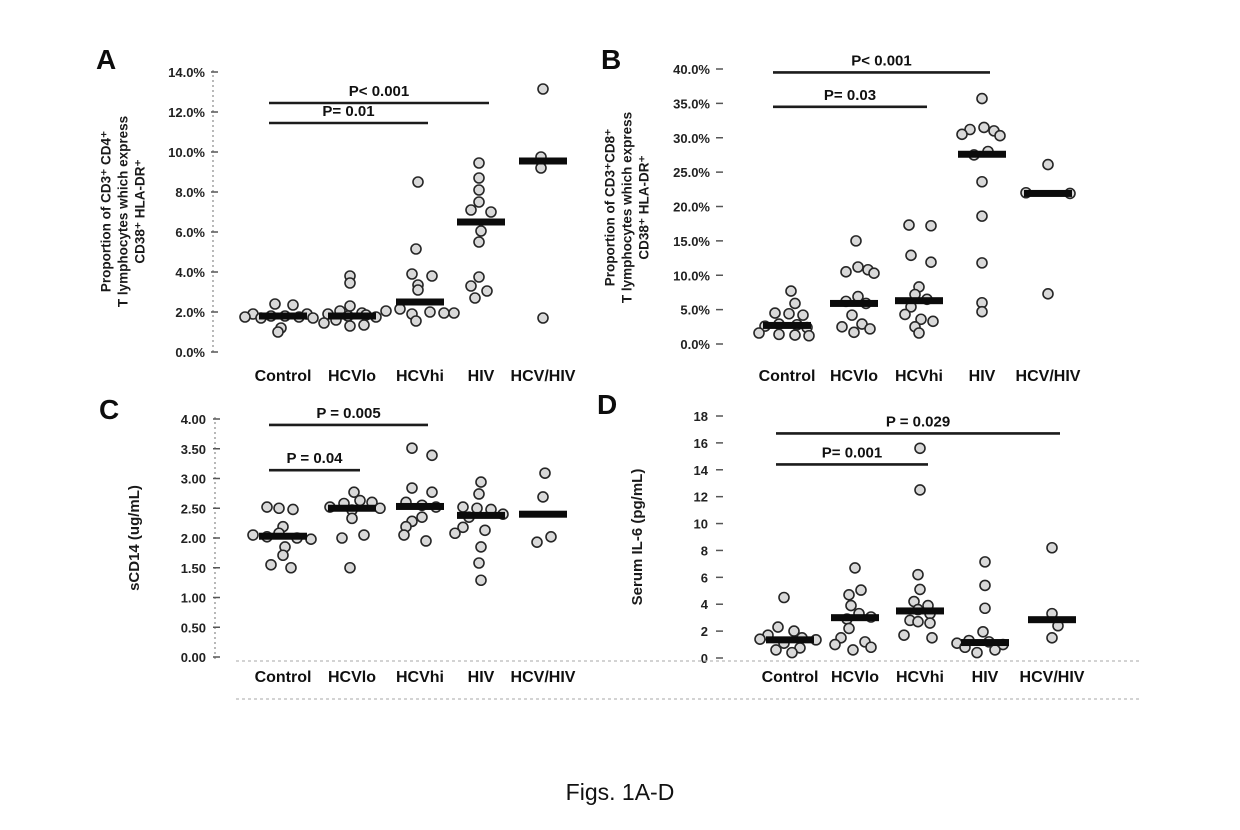  Describe the element at coordinates (691, 207) in the screenshot. I see `y-tick-label: 20.0%` at that location.